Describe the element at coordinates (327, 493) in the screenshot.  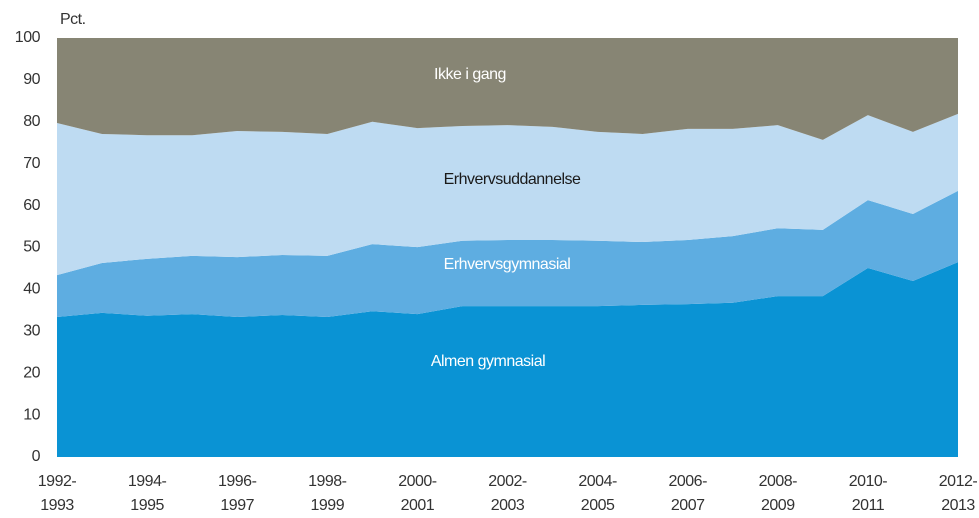
I see `x-tick-label: 1998- 1999` at that location.